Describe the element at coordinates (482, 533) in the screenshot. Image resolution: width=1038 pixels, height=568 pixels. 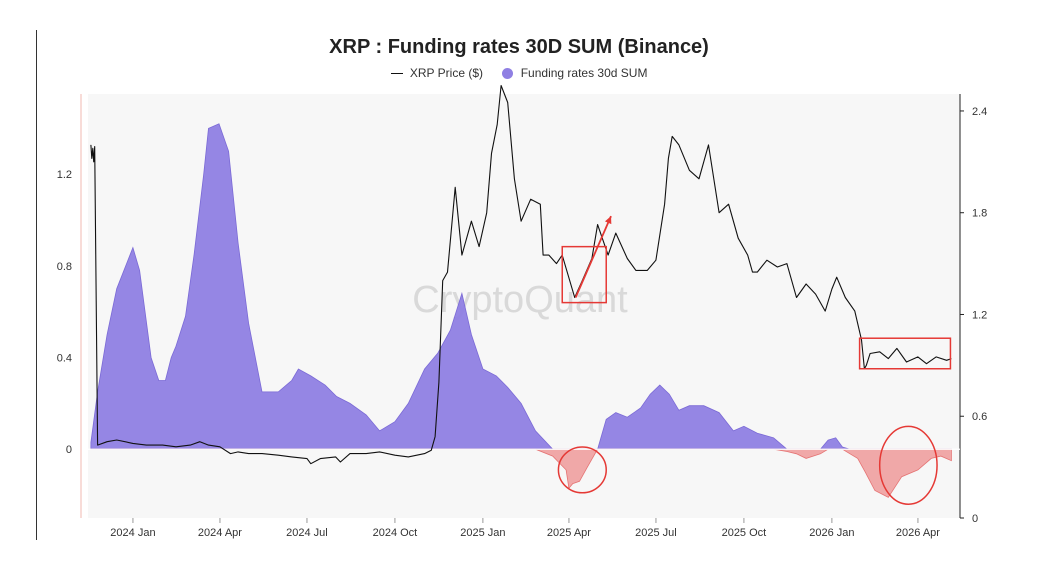
I see `x-tick-label: 2025 Jan` at that location.